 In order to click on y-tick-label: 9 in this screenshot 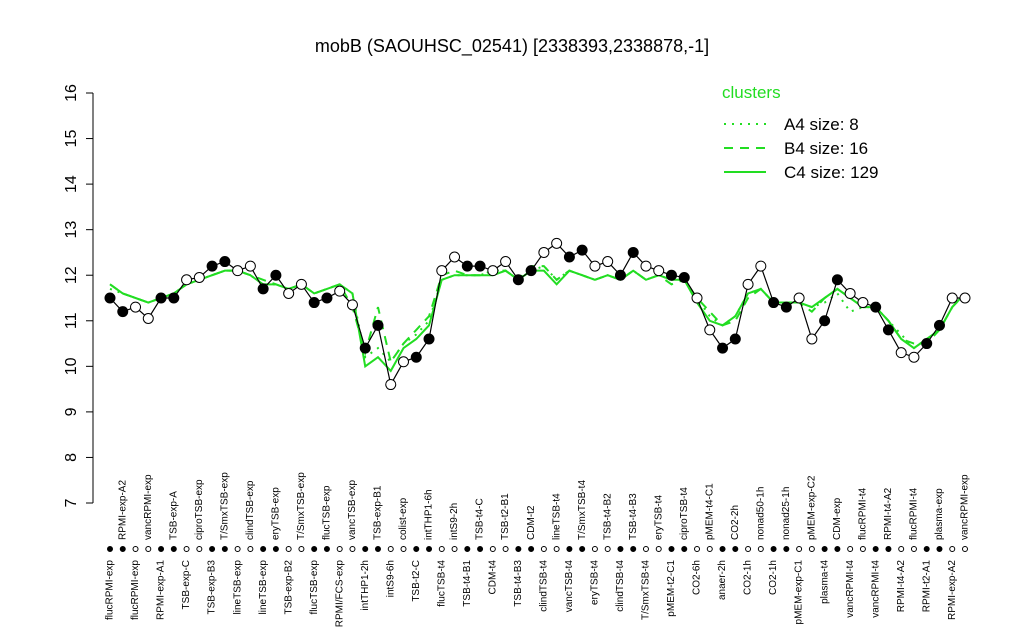, I will do `click(71, 411)`.